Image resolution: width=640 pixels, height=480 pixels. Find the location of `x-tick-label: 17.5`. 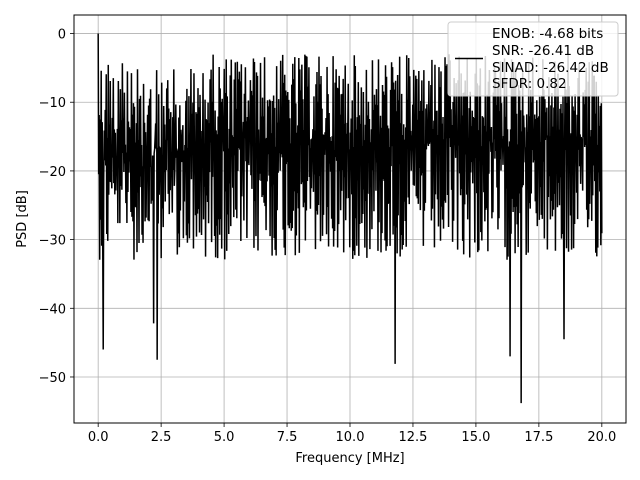

x-tick-label: 17.5 is located at coordinates (538, 437).